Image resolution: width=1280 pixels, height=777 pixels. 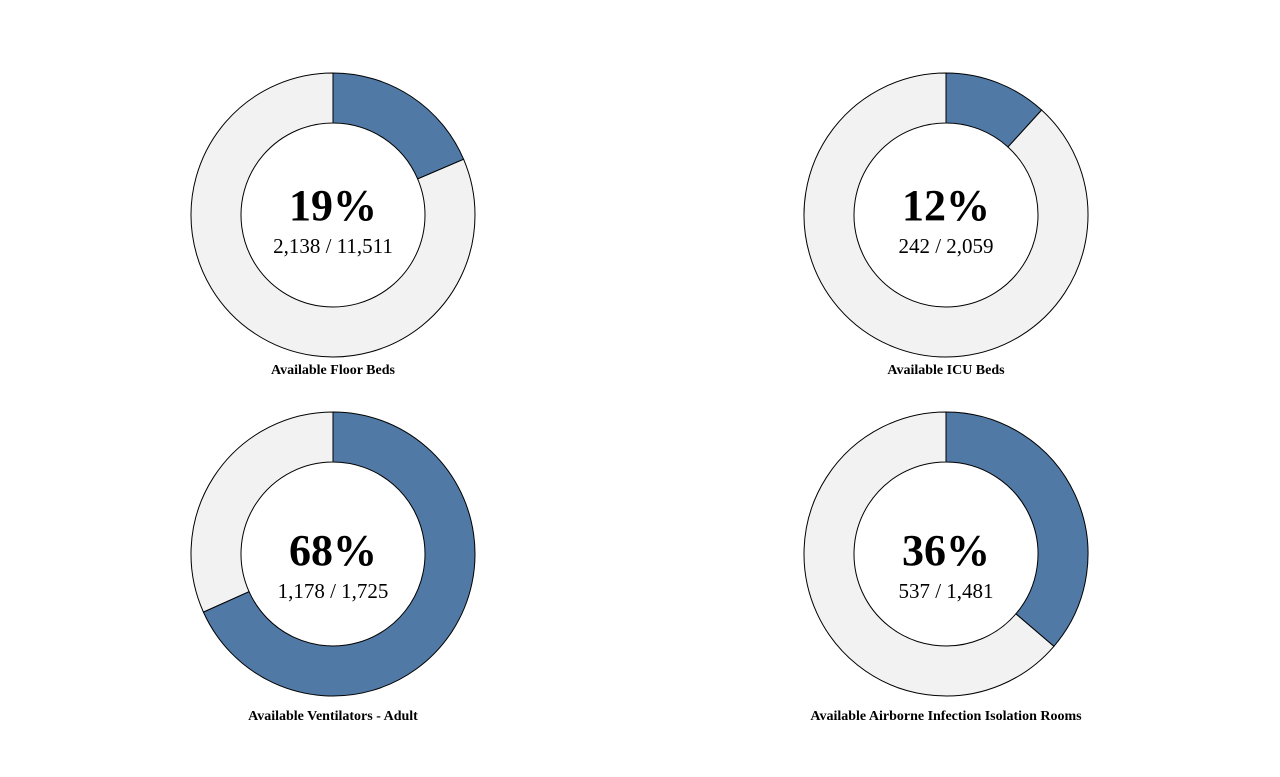 I want to click on ratio-value: 2,138 / 11,511, so click(x=333, y=246).